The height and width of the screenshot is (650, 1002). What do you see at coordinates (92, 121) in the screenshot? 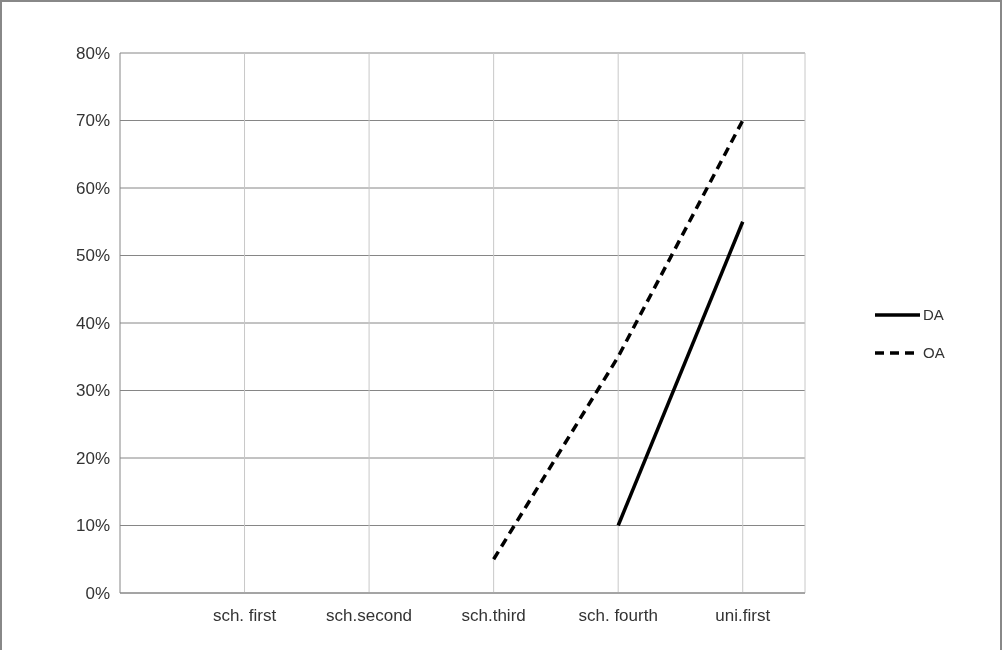
I see `y-tick-label: 70%` at bounding box center [92, 121].